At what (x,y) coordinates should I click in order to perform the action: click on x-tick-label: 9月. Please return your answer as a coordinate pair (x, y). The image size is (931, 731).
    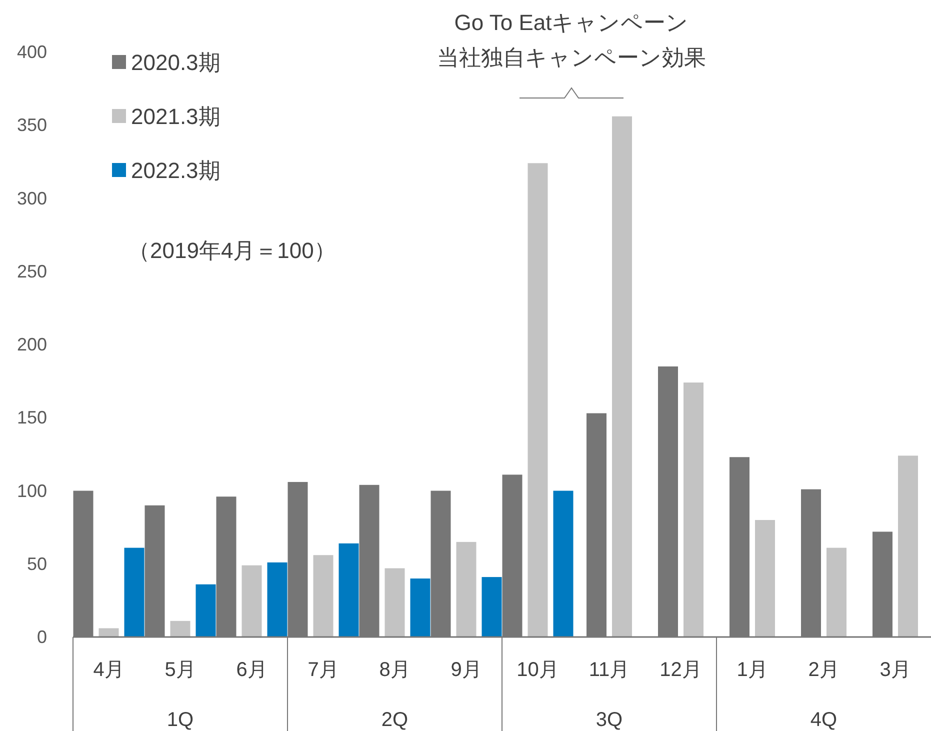
    Looking at the image, I should click on (466, 670).